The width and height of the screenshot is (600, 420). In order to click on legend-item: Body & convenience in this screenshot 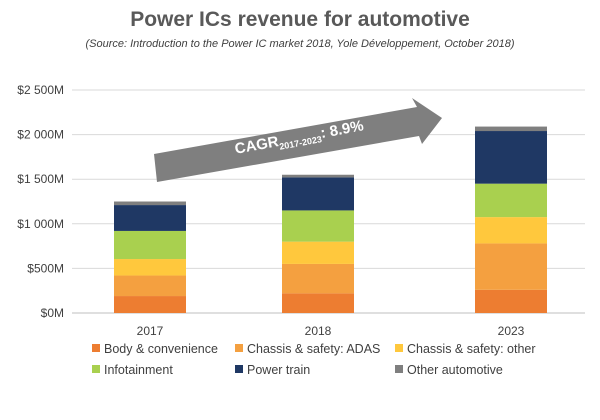, I will do `click(155, 349)`.